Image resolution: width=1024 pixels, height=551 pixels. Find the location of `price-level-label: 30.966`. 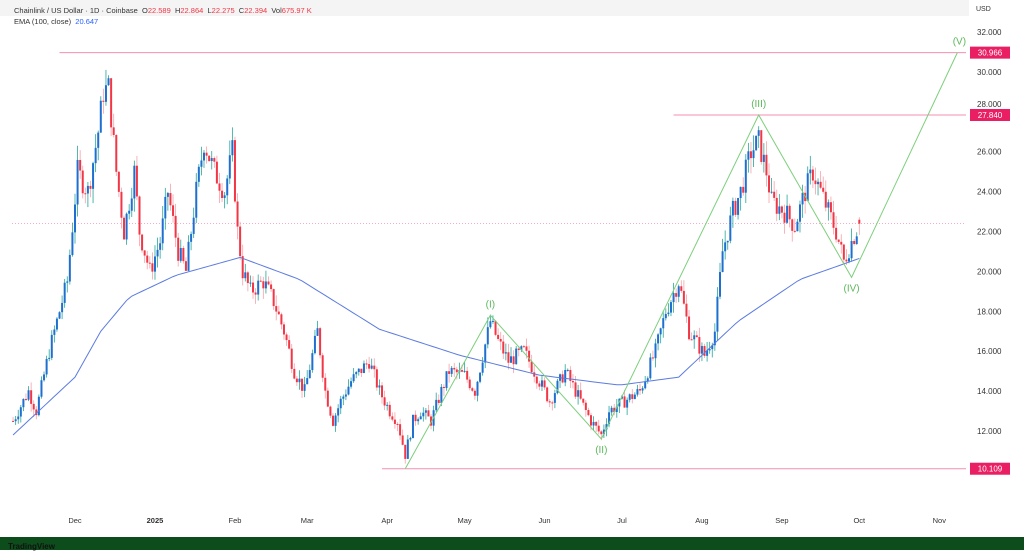

price-level-label: 30.966 is located at coordinates (990, 53).